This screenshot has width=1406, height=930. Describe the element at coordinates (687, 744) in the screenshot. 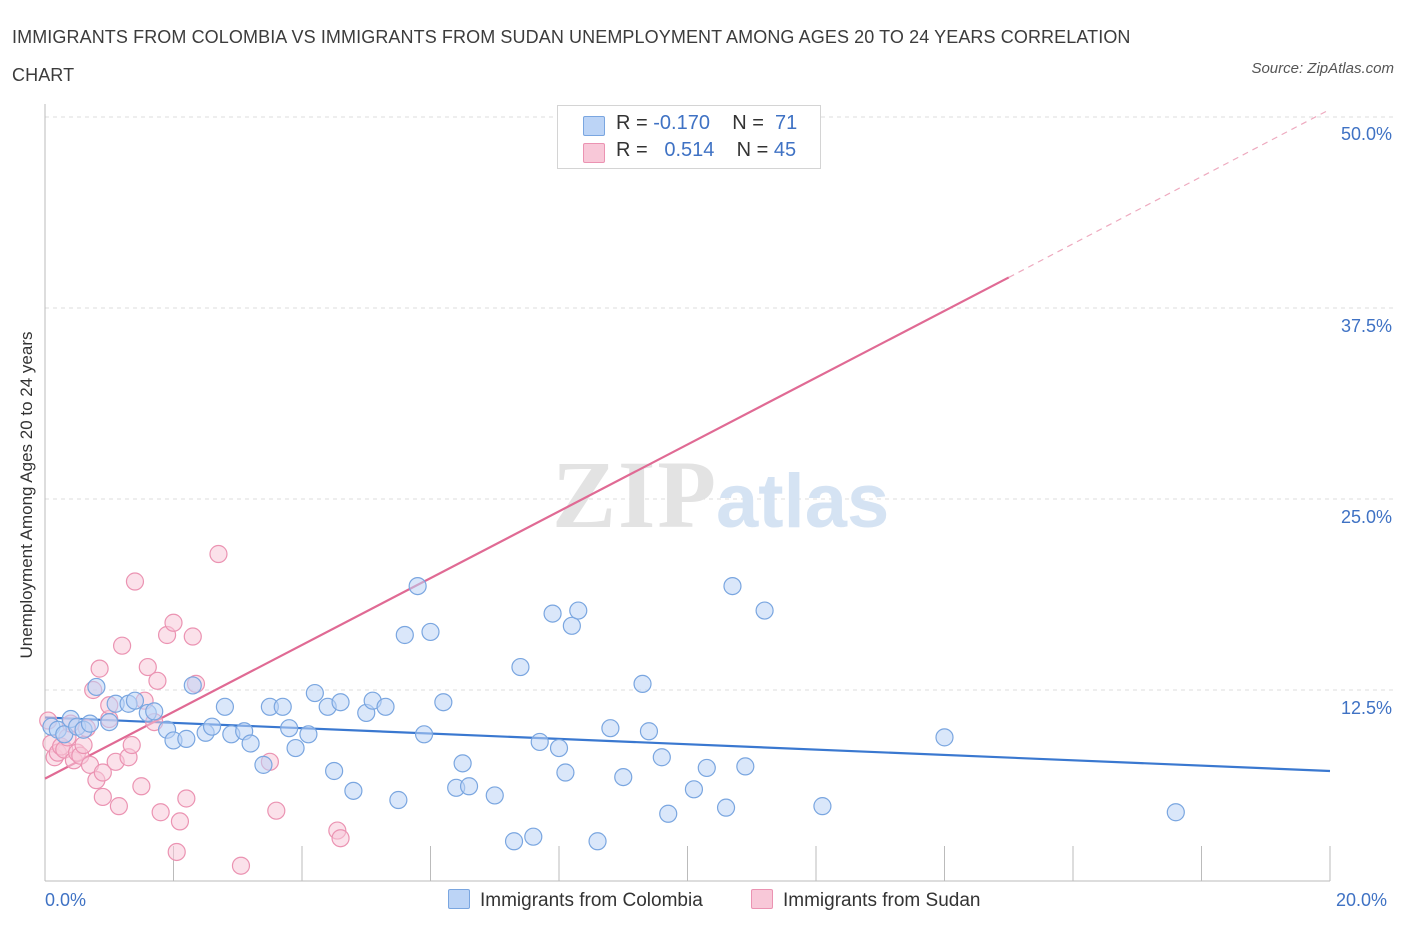

I see `colombia-trend-line` at that location.